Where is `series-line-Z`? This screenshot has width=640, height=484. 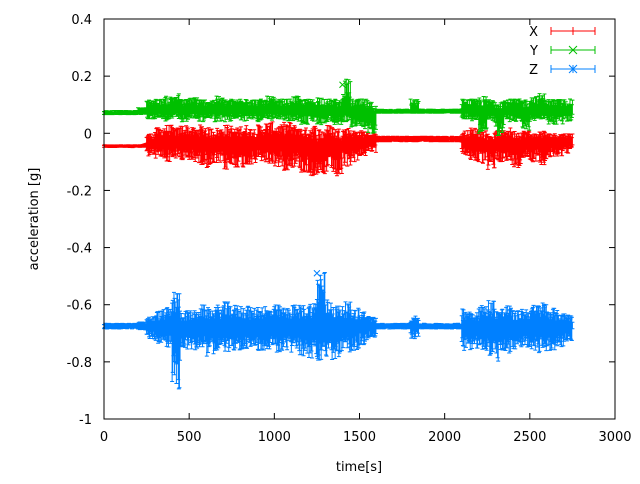 series-line-Z is located at coordinates (338, 327).